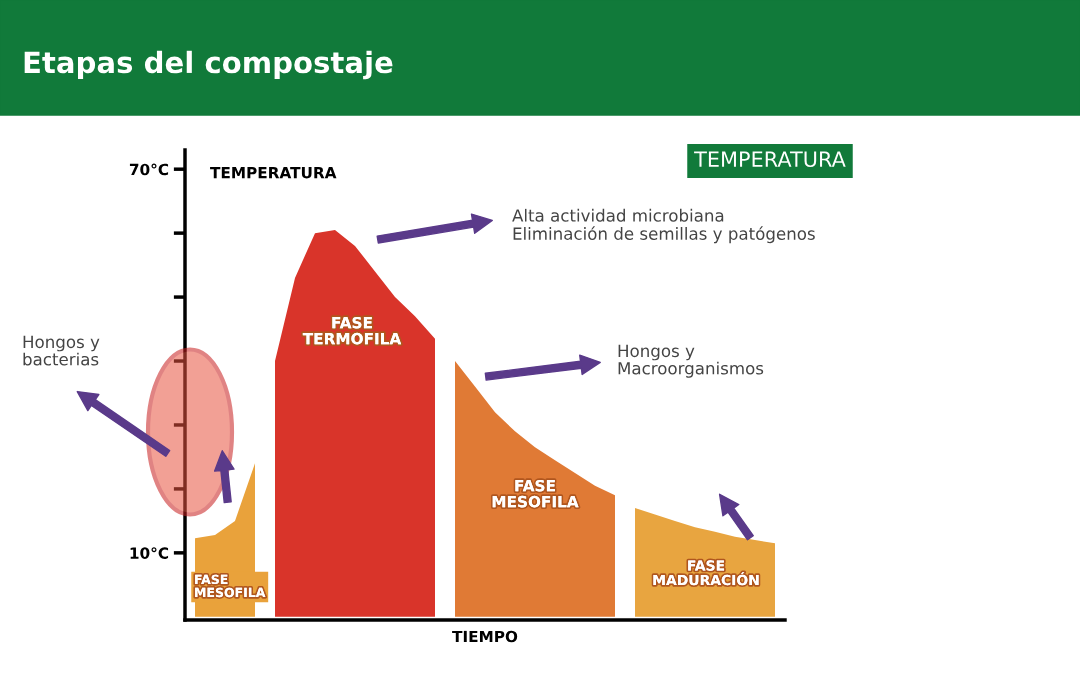  Describe the element at coordinates (149, 169) in the screenshot. I see `y-tick-label: 70°C` at that location.